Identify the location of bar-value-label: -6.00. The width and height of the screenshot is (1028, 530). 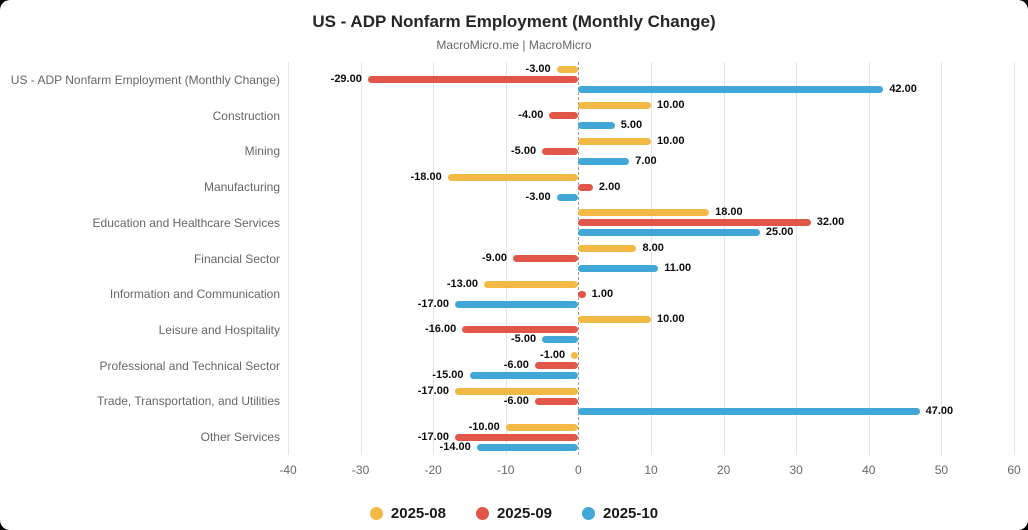
(516, 365).